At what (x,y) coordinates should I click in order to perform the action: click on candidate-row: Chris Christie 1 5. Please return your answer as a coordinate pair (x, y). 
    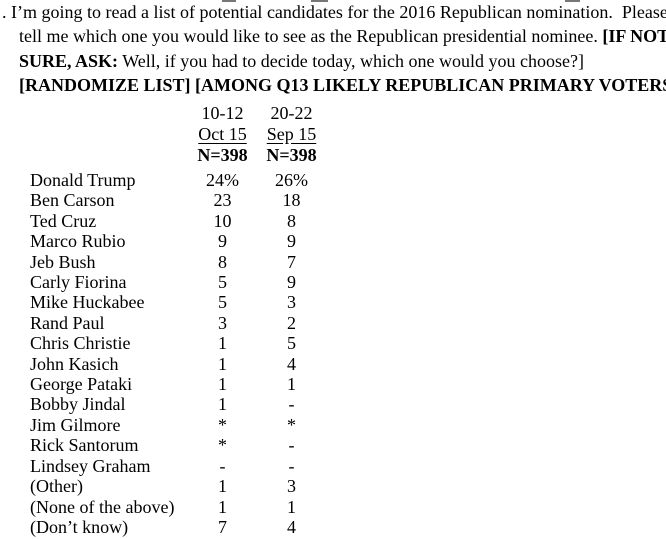
    Looking at the image, I should click on (178, 343).